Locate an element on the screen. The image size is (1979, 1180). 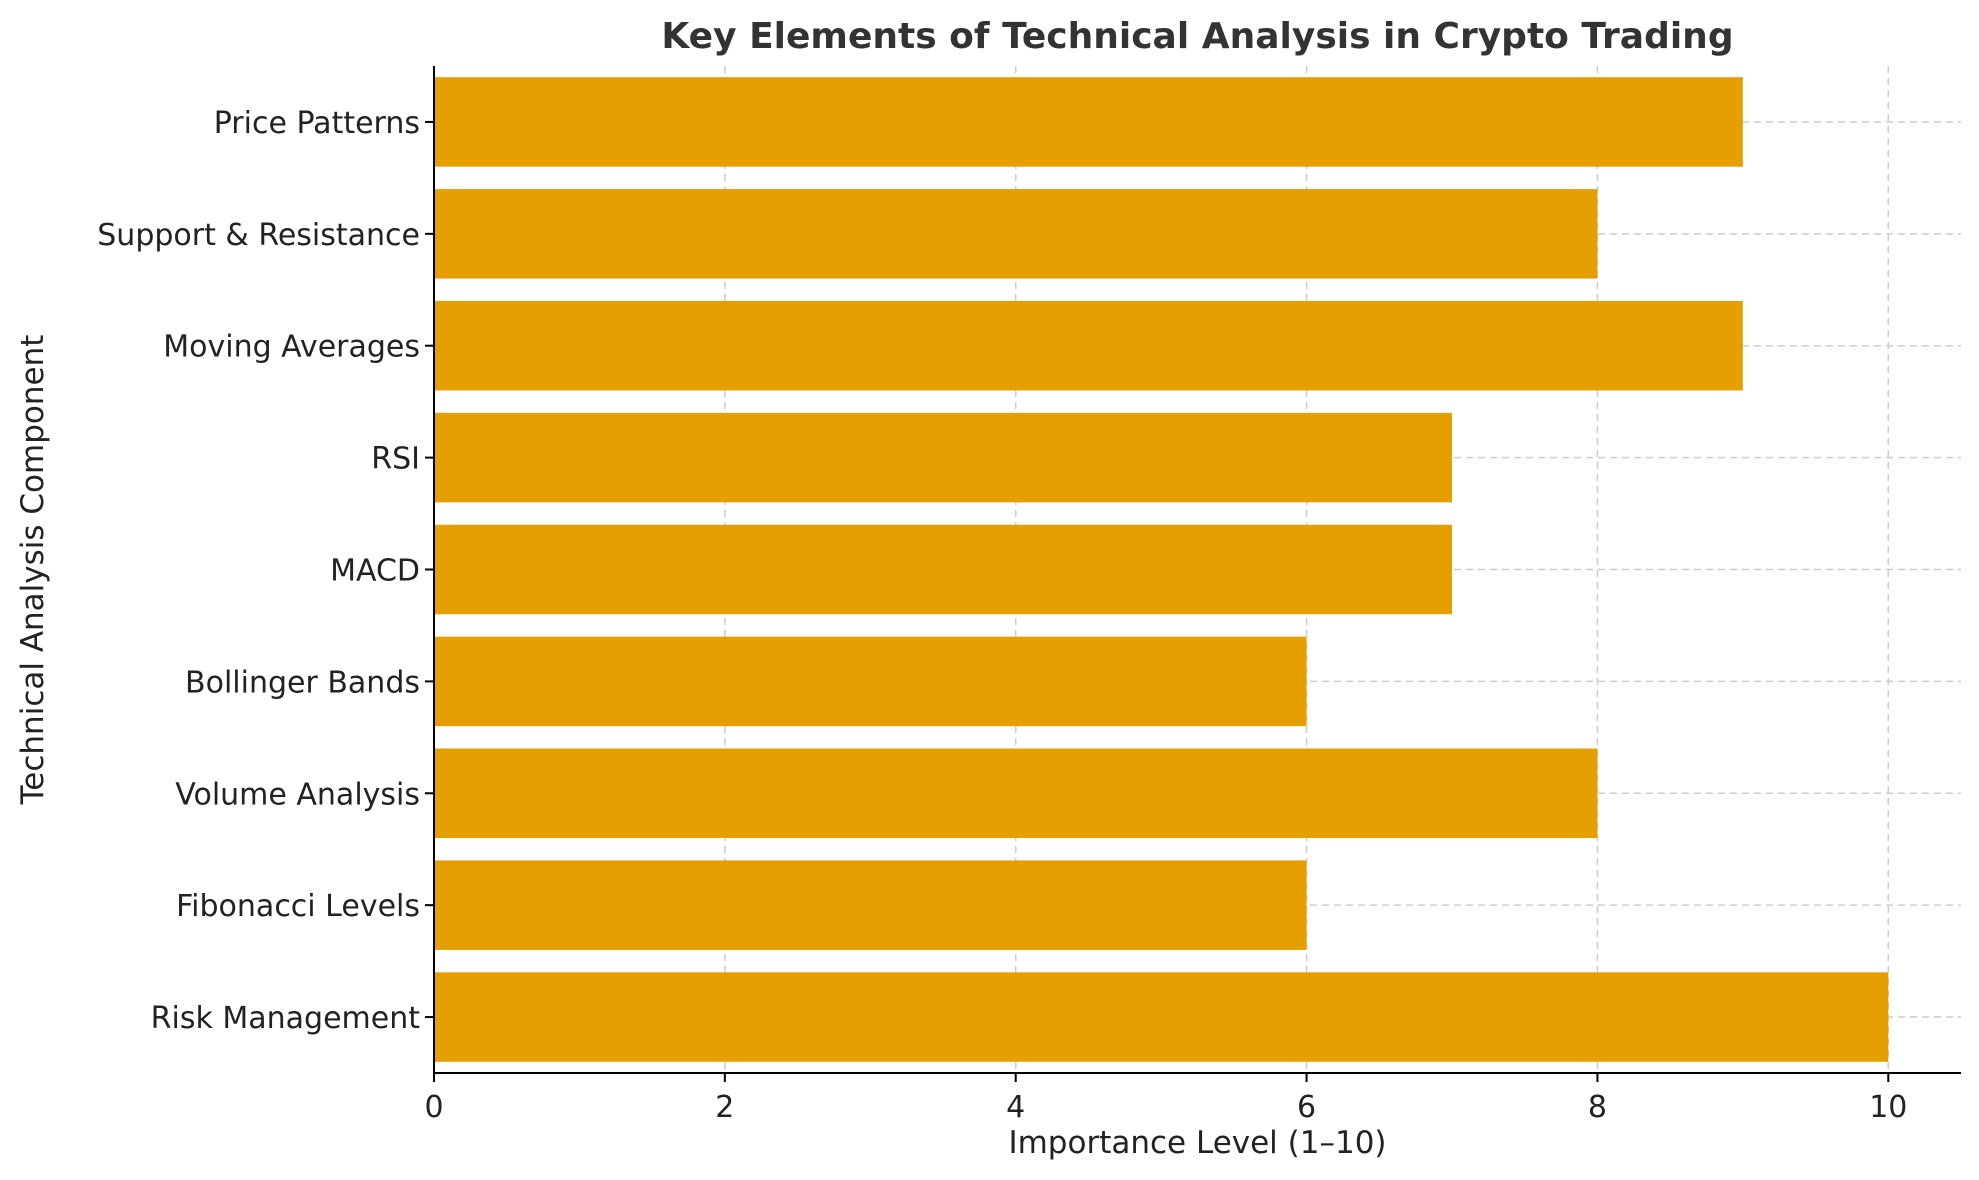
bar-macd is located at coordinates (943, 569).